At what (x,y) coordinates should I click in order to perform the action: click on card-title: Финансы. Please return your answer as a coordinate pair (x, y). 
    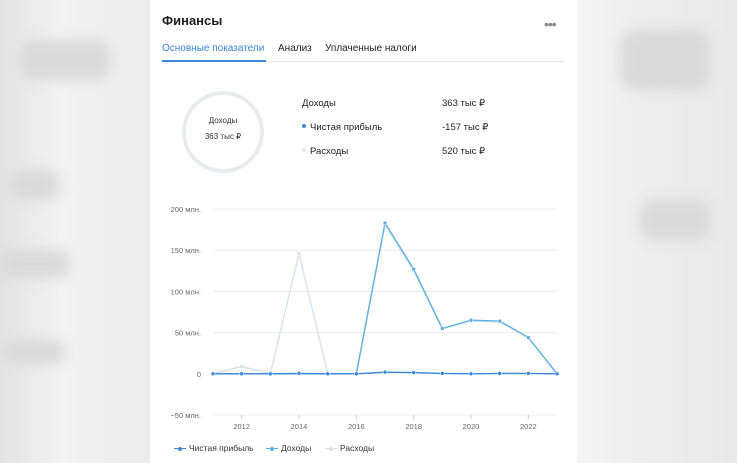
    Looking at the image, I should click on (192, 20).